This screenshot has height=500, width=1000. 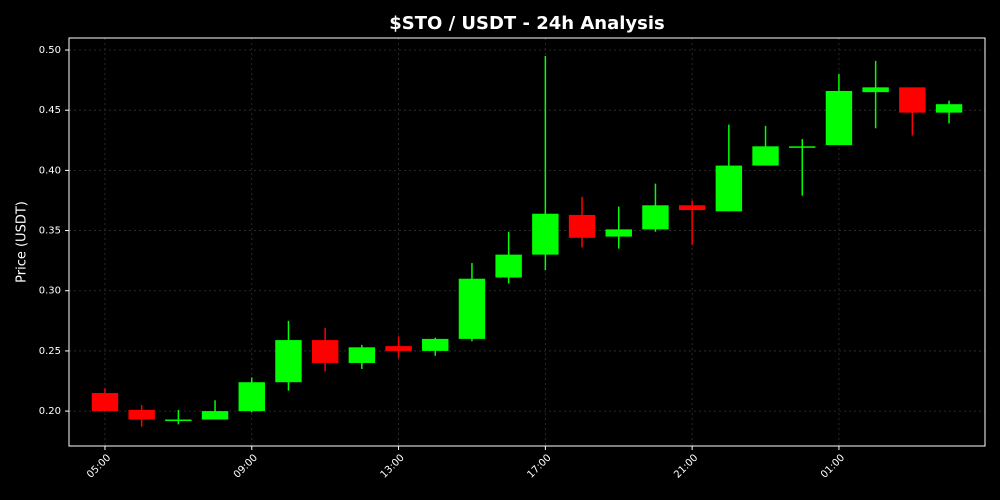 What do you see at coordinates (50, 351) in the screenshot?
I see `y-tick-label: 0.25` at bounding box center [50, 351].